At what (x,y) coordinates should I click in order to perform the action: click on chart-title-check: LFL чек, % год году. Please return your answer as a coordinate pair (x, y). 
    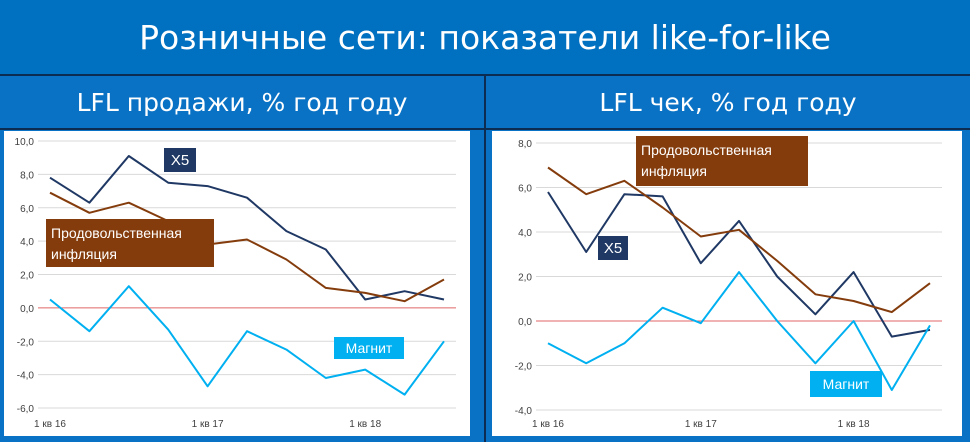
    Looking at the image, I should click on (728, 102).